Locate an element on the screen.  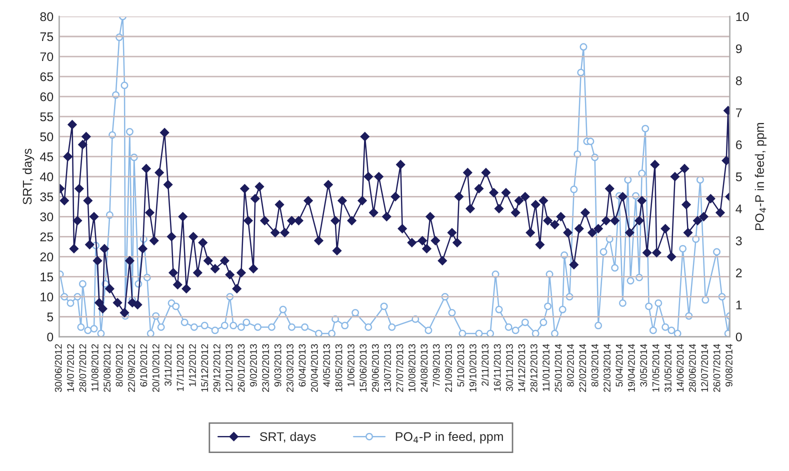
x-tick-label: 17/11/2012 is located at coordinates (180, 367).